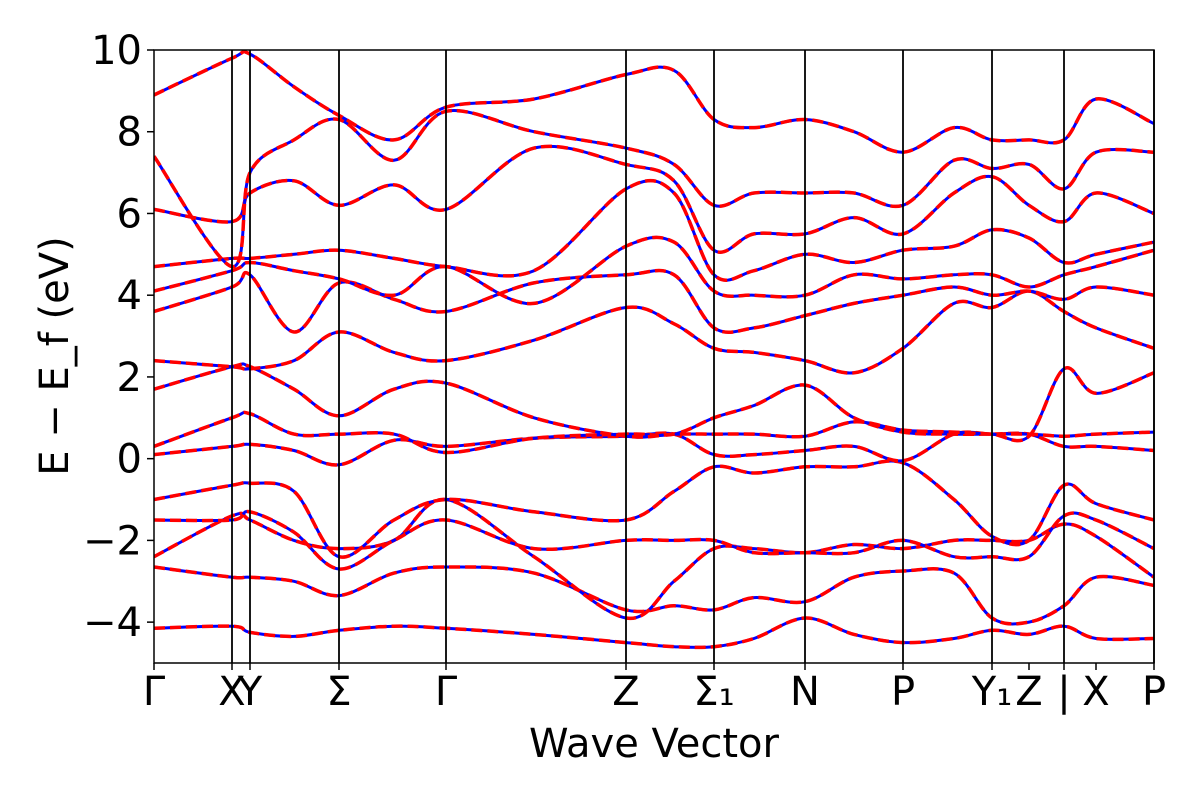  What do you see at coordinates (129, 296) in the screenshot?
I see `y-tick-label: 4` at bounding box center [129, 296].